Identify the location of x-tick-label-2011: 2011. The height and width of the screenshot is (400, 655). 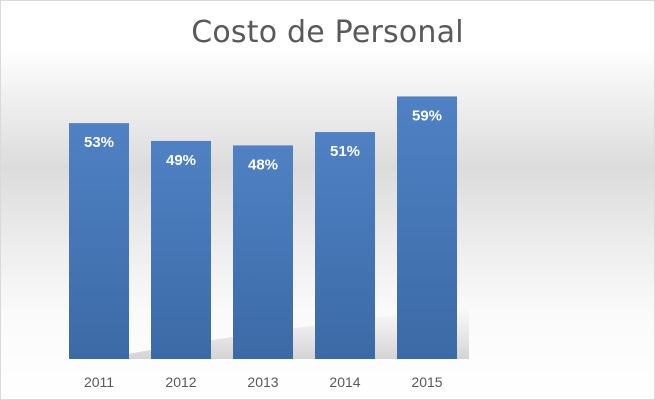
(99, 382).